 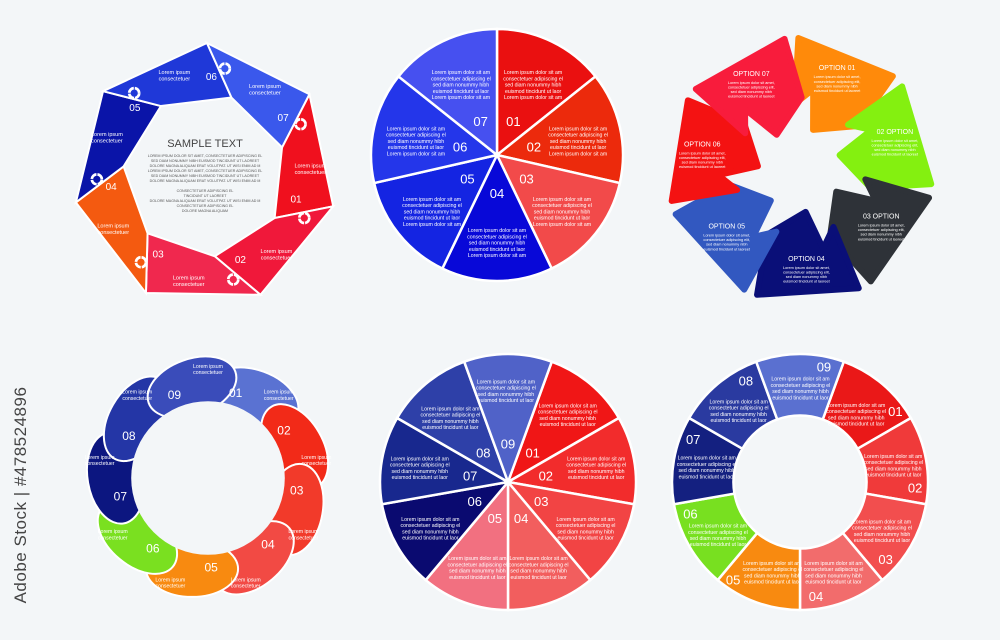 I want to click on option-label: OPTION 04, so click(x=806, y=259).